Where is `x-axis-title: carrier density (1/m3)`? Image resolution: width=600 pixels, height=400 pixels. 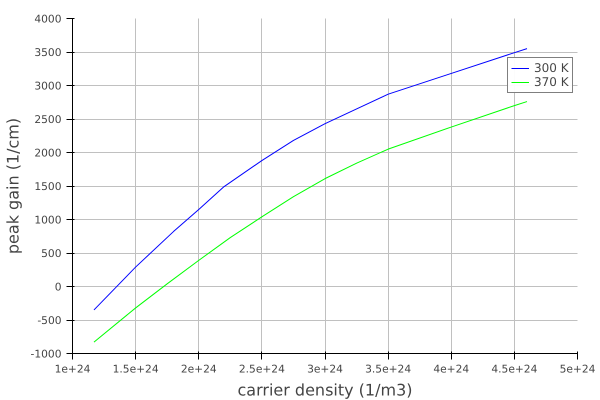 x-axis-title: carrier density (1/m3) is located at coordinates (325, 390).